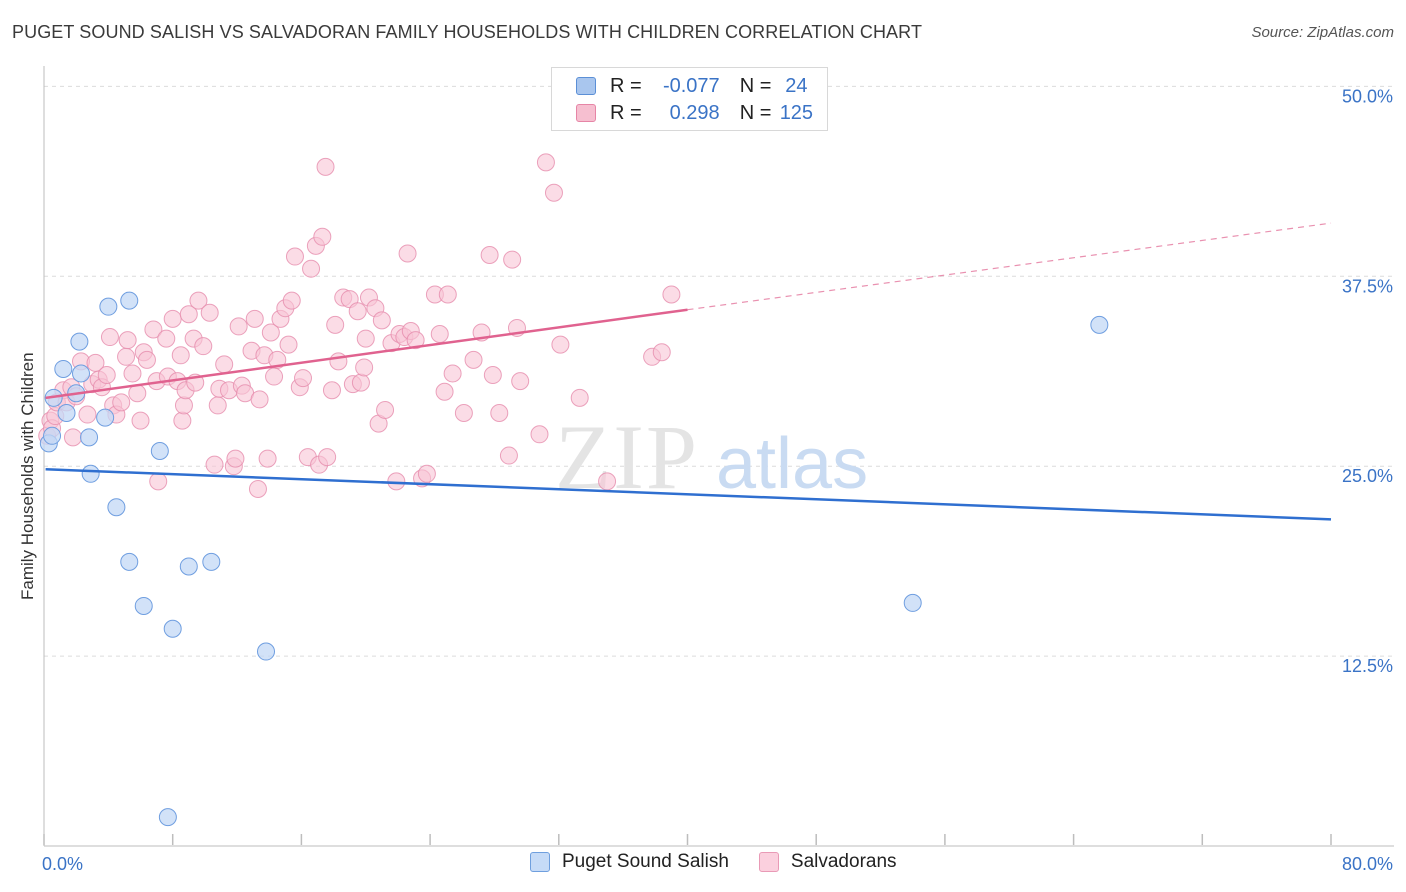  Describe the element at coordinates (691, 85) in the screenshot. I see `r-value: -0.077` at that location.